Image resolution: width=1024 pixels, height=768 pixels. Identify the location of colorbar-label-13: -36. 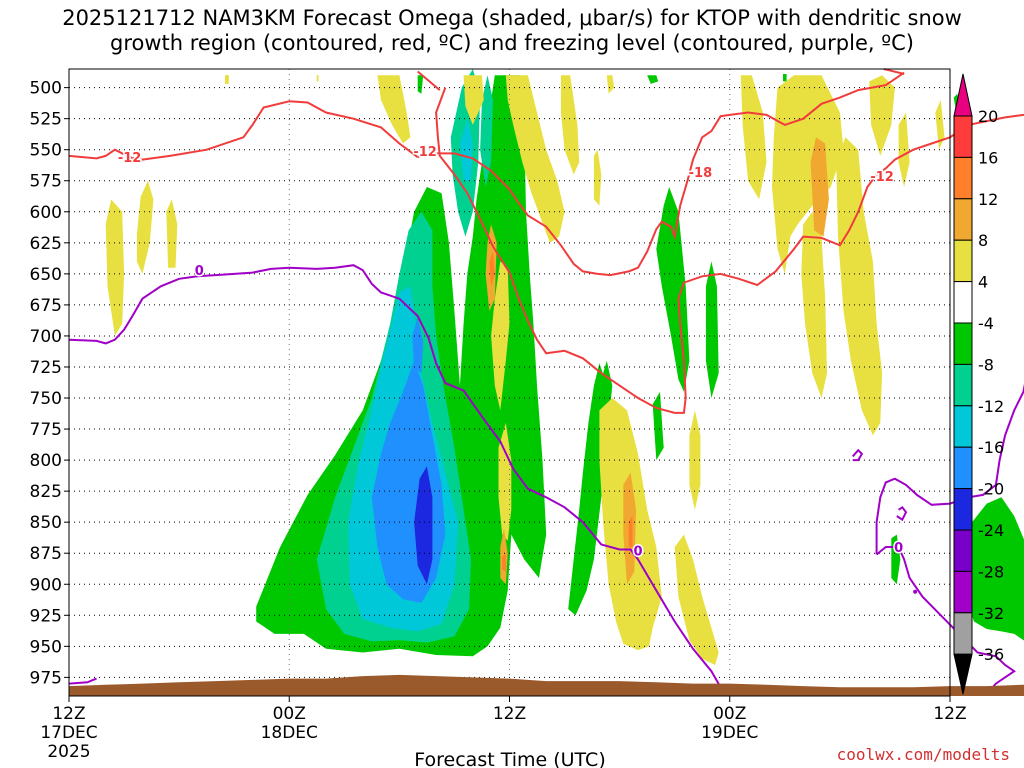
(991, 654).